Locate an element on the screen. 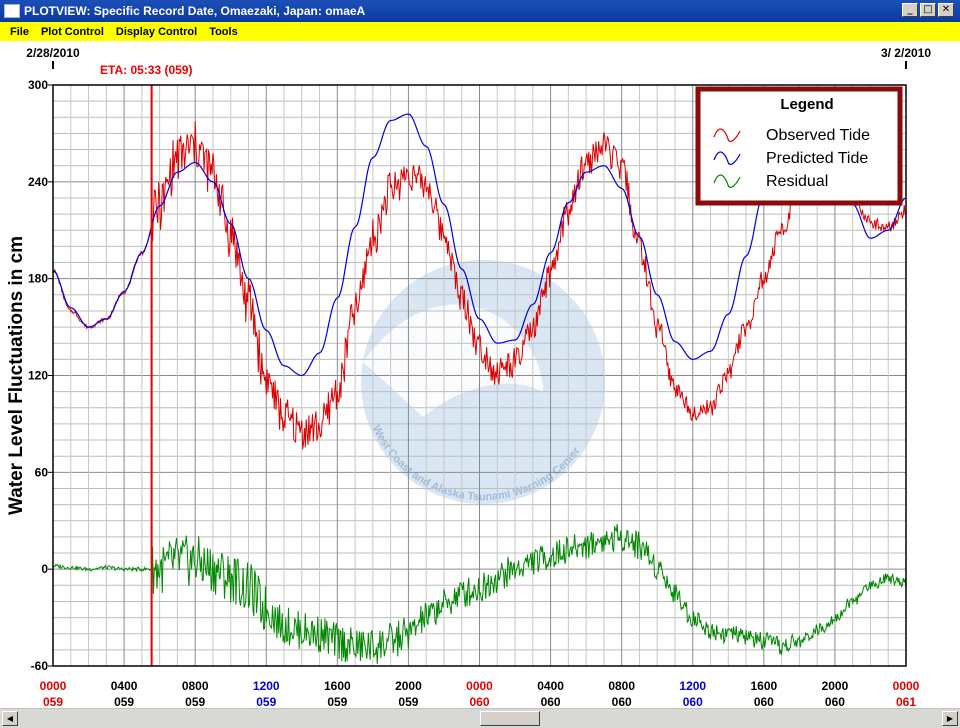  arrow-left-icon: ◀ is located at coordinates (10, 718).